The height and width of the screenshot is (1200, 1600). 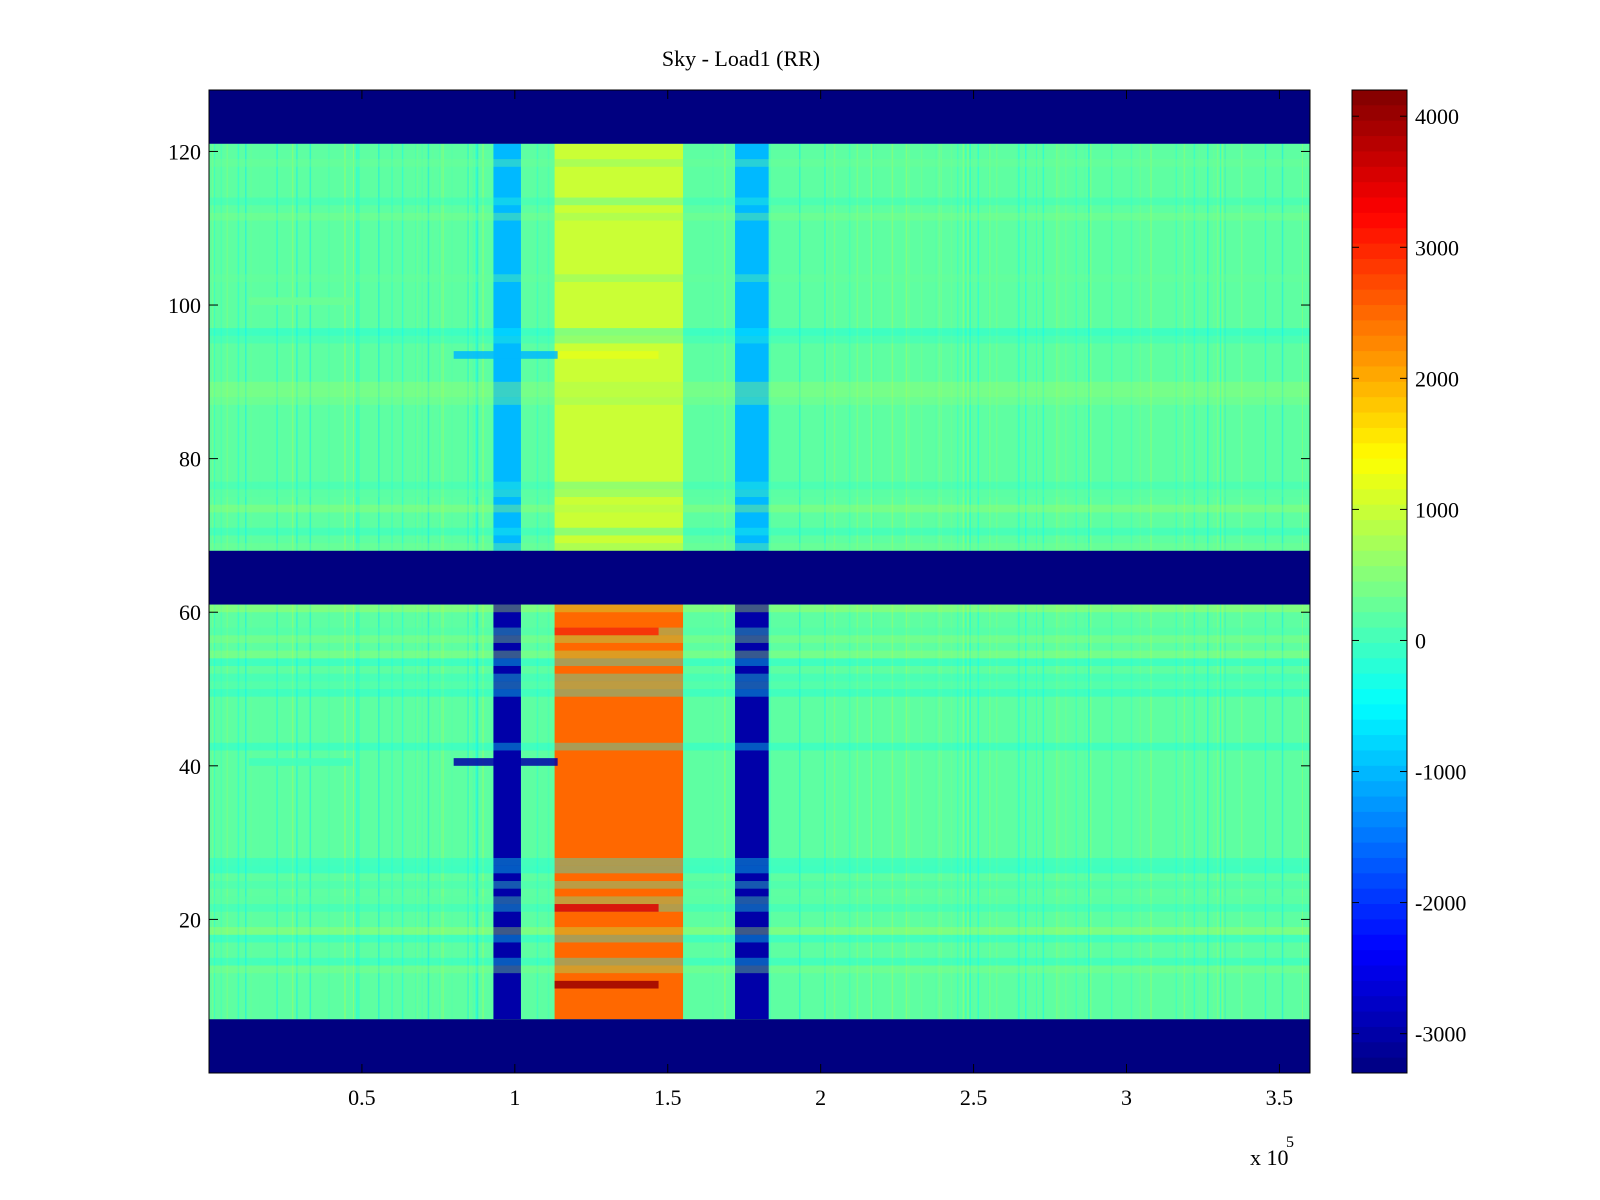 I want to click on y-tick-label: 40, so click(x=190, y=766).